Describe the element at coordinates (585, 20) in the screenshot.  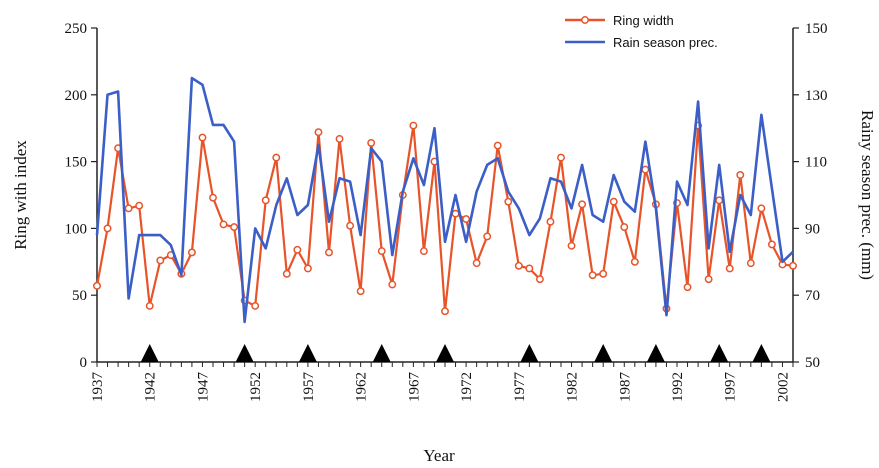
I see `legend-marker` at that location.